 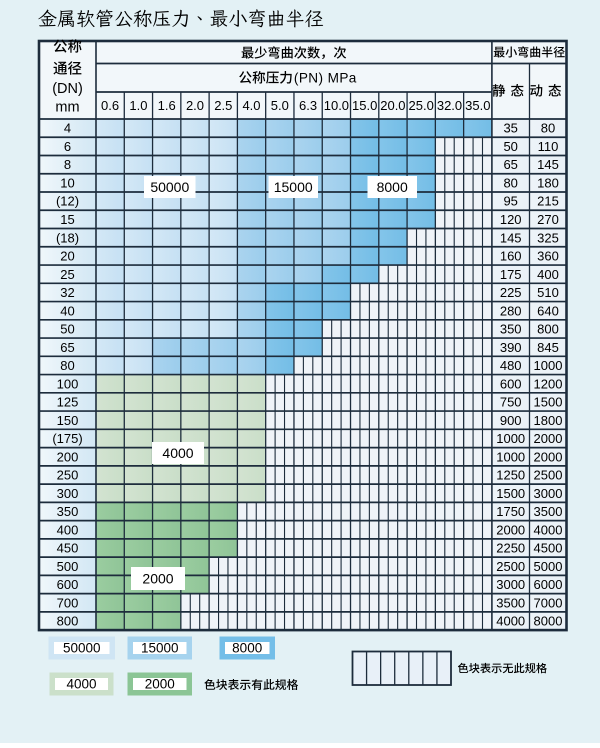 What do you see at coordinates (510, 548) in the screenshot?
I see `svg-text: 2250` at bounding box center [510, 548].